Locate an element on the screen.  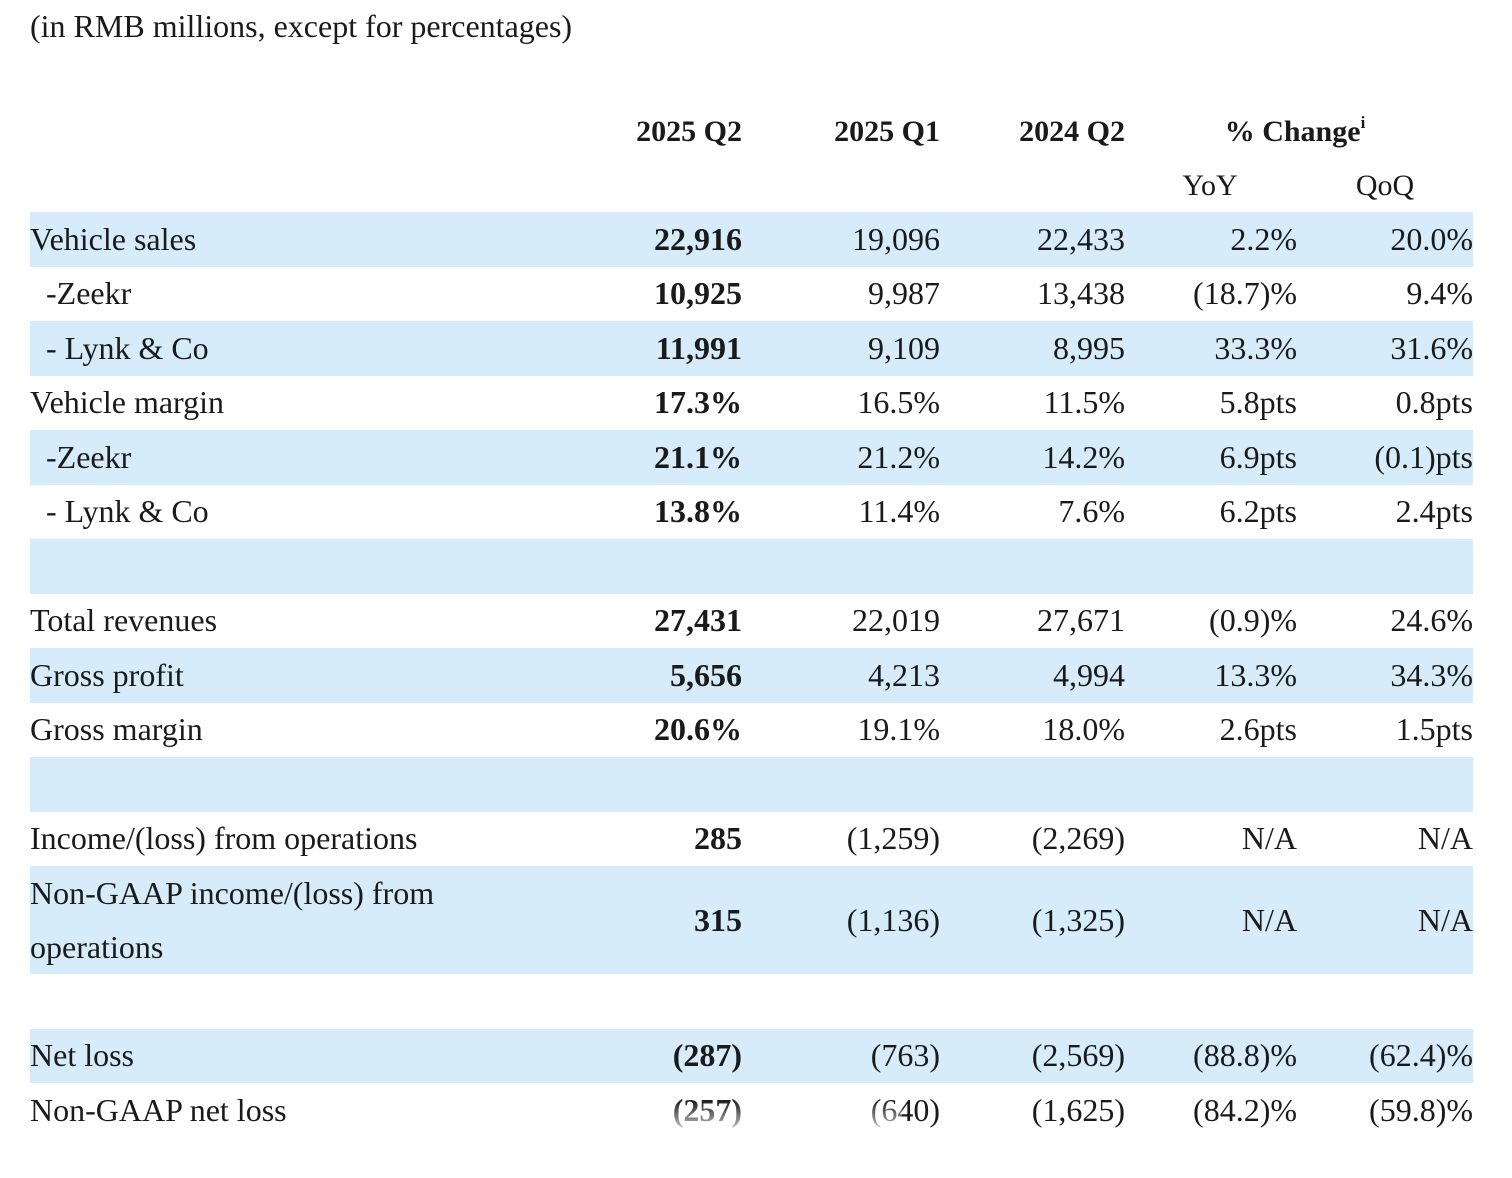
cell-2024-q2: 7.6% is located at coordinates (1091, 511).